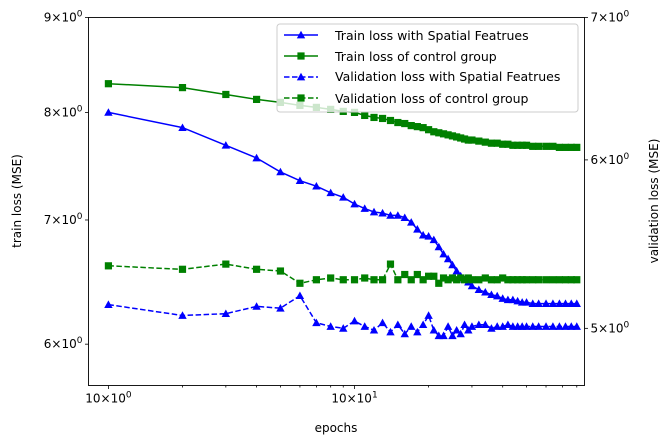  What do you see at coordinates (301, 98) in the screenshot?
I see `legend-entry` at bounding box center [301, 98].